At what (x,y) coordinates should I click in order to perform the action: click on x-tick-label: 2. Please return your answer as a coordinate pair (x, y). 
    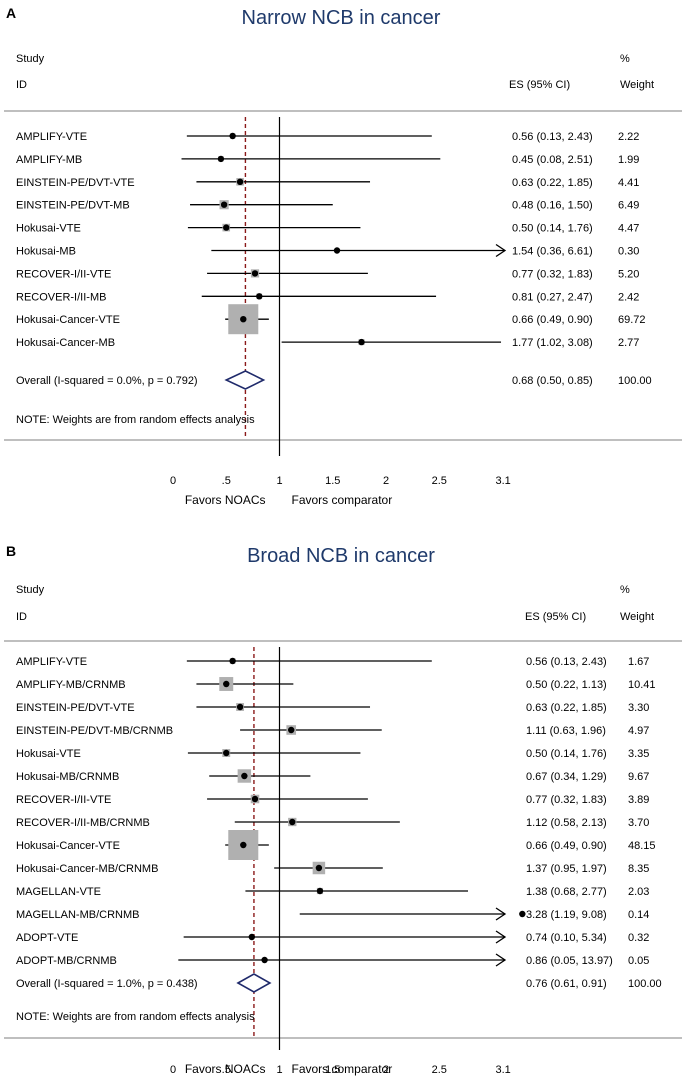
    Looking at the image, I should click on (386, 481).